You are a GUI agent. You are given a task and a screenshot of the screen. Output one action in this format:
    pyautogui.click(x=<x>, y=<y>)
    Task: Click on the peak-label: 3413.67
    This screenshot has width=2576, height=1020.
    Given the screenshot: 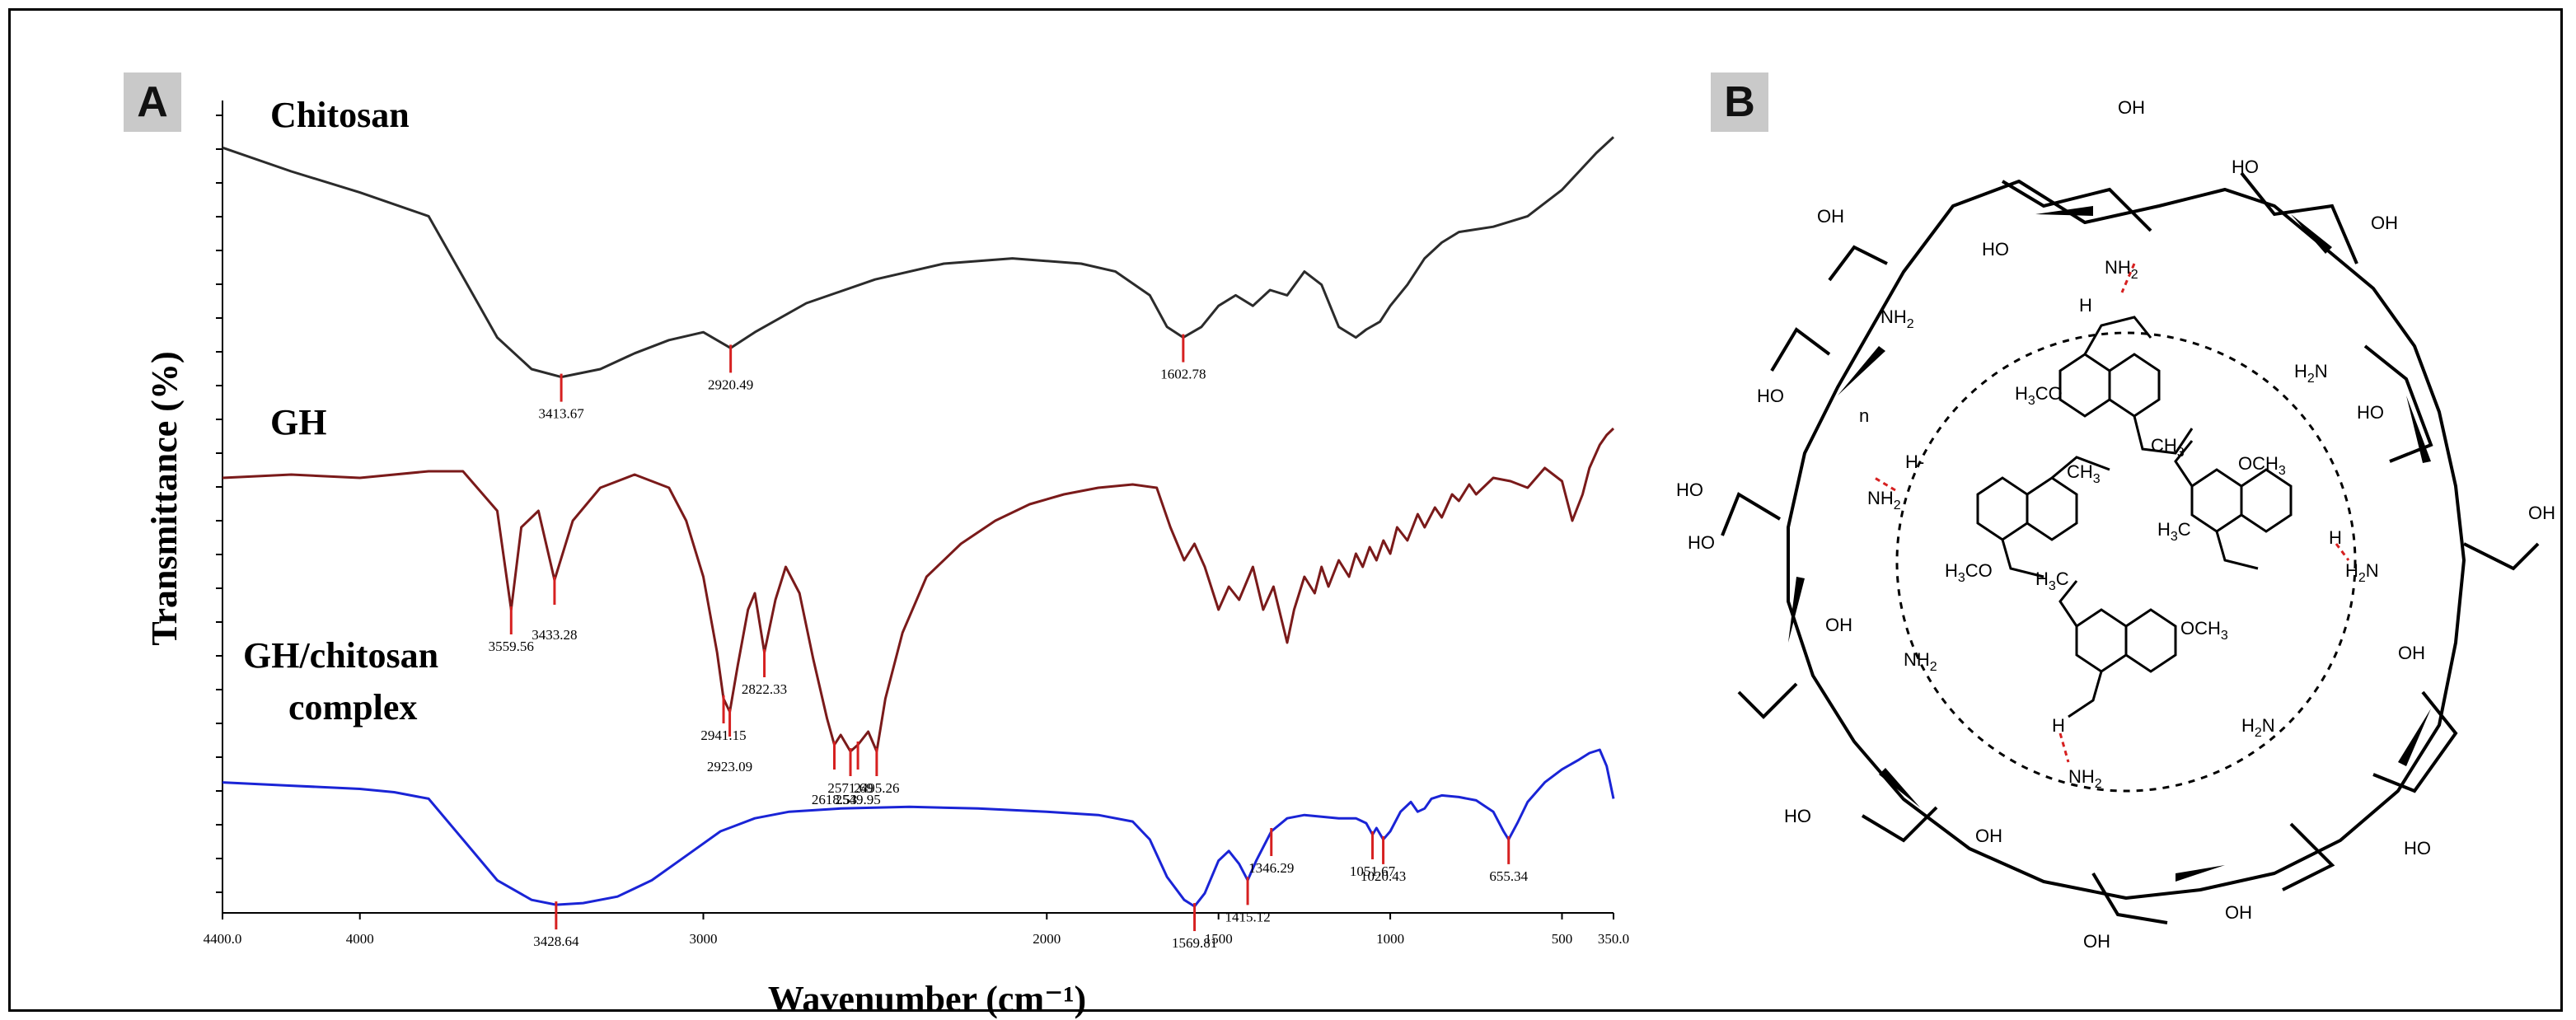 What is the action you would take?
    pyautogui.click(x=561, y=414)
    